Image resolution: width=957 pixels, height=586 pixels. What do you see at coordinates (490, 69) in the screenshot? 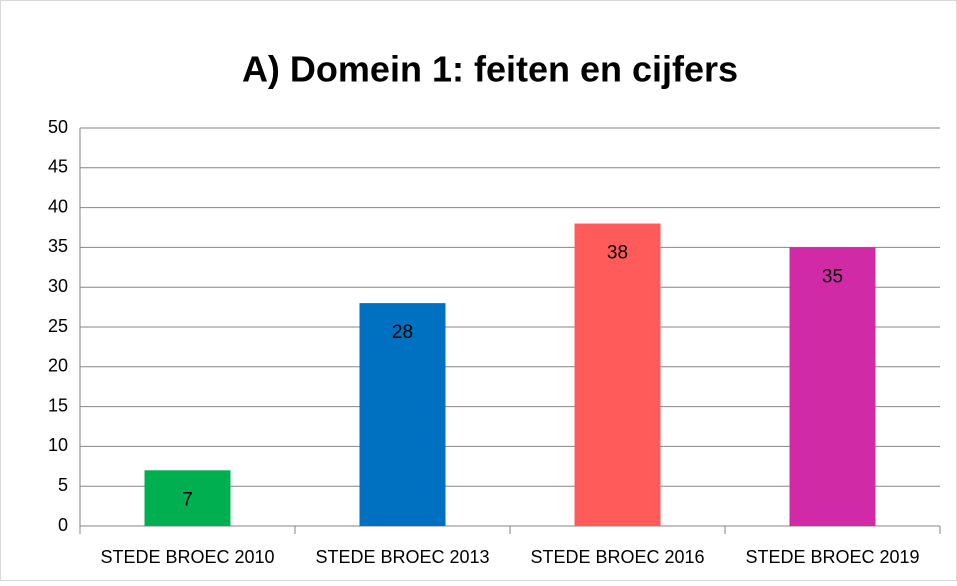
I see `chart-title: A) Domein 1: feiten en cijfers` at bounding box center [490, 69].